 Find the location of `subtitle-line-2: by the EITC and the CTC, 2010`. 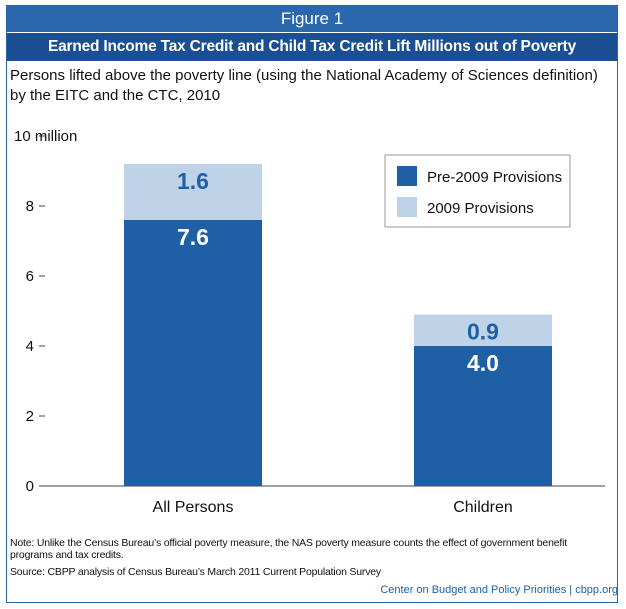

subtitle-line-2: by the EITC and the CTC, 2010 is located at coordinates (115, 95).